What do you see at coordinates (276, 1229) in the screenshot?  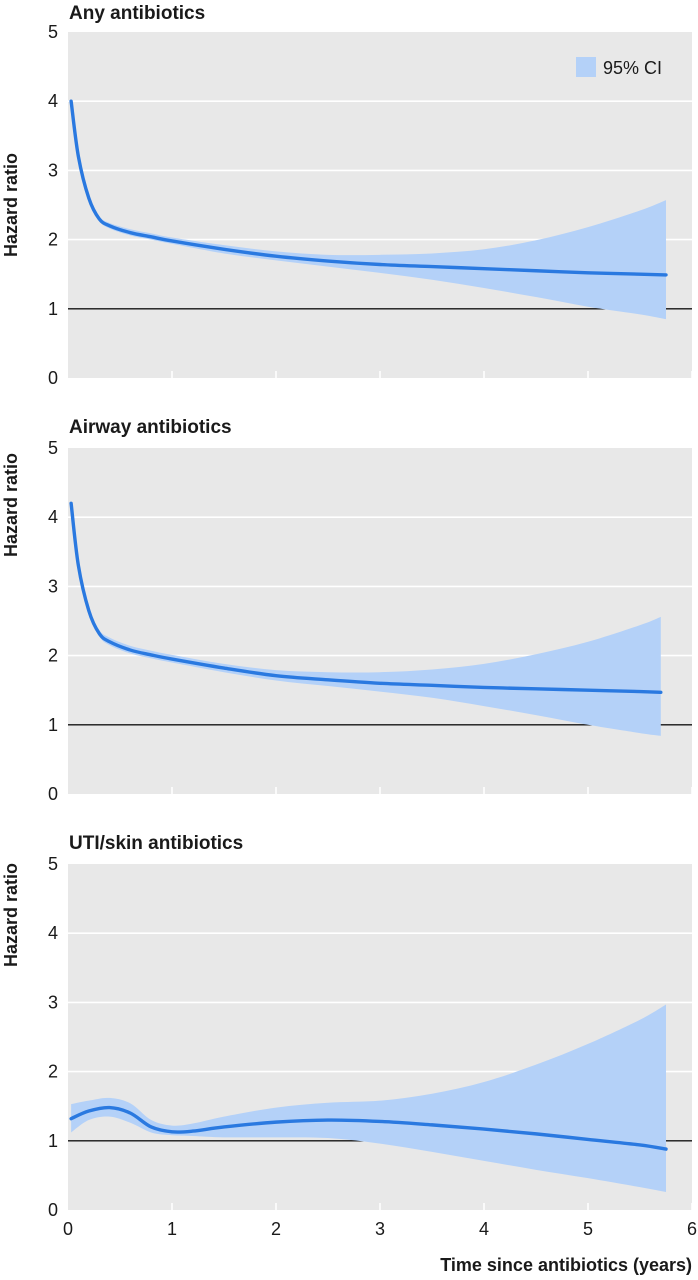 I see `x-tick-label: 2` at bounding box center [276, 1229].